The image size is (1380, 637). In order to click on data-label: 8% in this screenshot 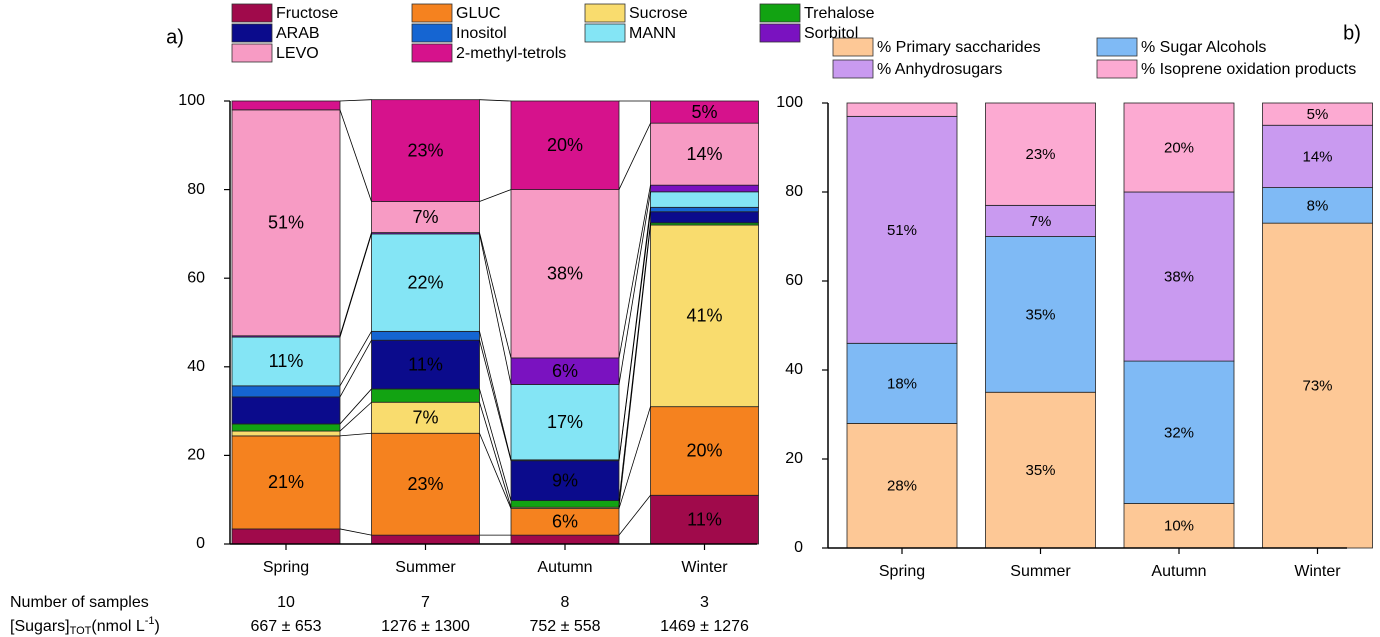, I will do `click(1318, 205)`.